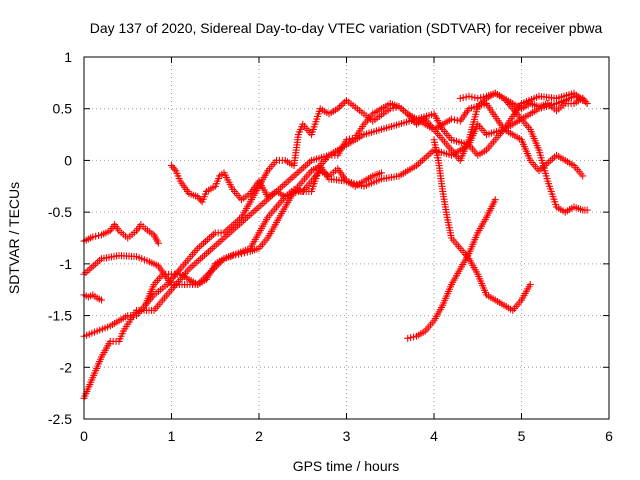 This screenshot has height=480, width=640. What do you see at coordinates (259, 436) in the screenshot?
I see `x-tick-label: 2` at bounding box center [259, 436].